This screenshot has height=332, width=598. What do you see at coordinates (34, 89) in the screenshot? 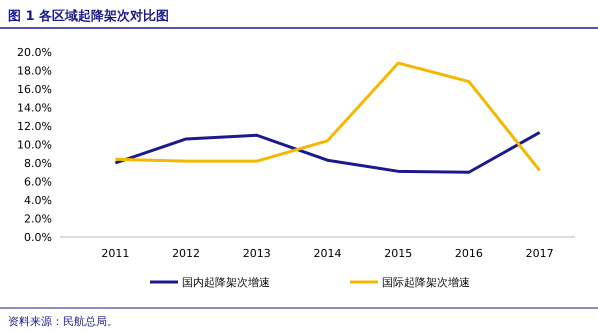
I see `y-tick-label: 16.0%` at bounding box center [34, 89].